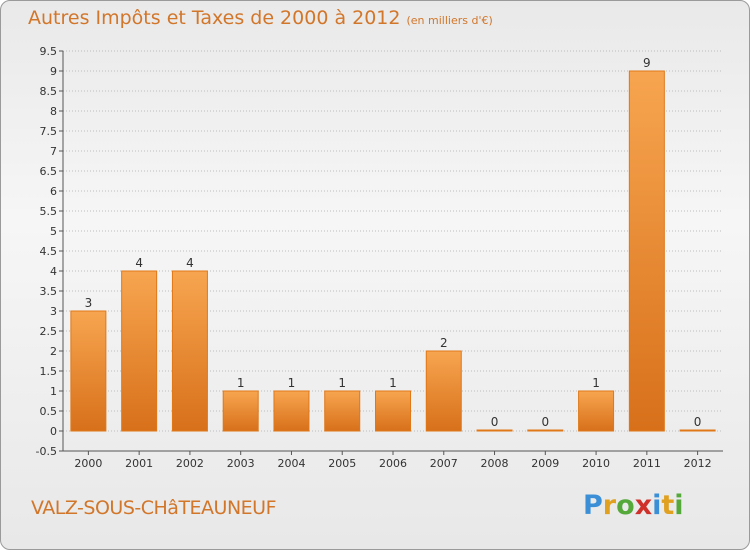 The image size is (750, 550). I want to click on x-tick-label: 2012, so click(698, 463).